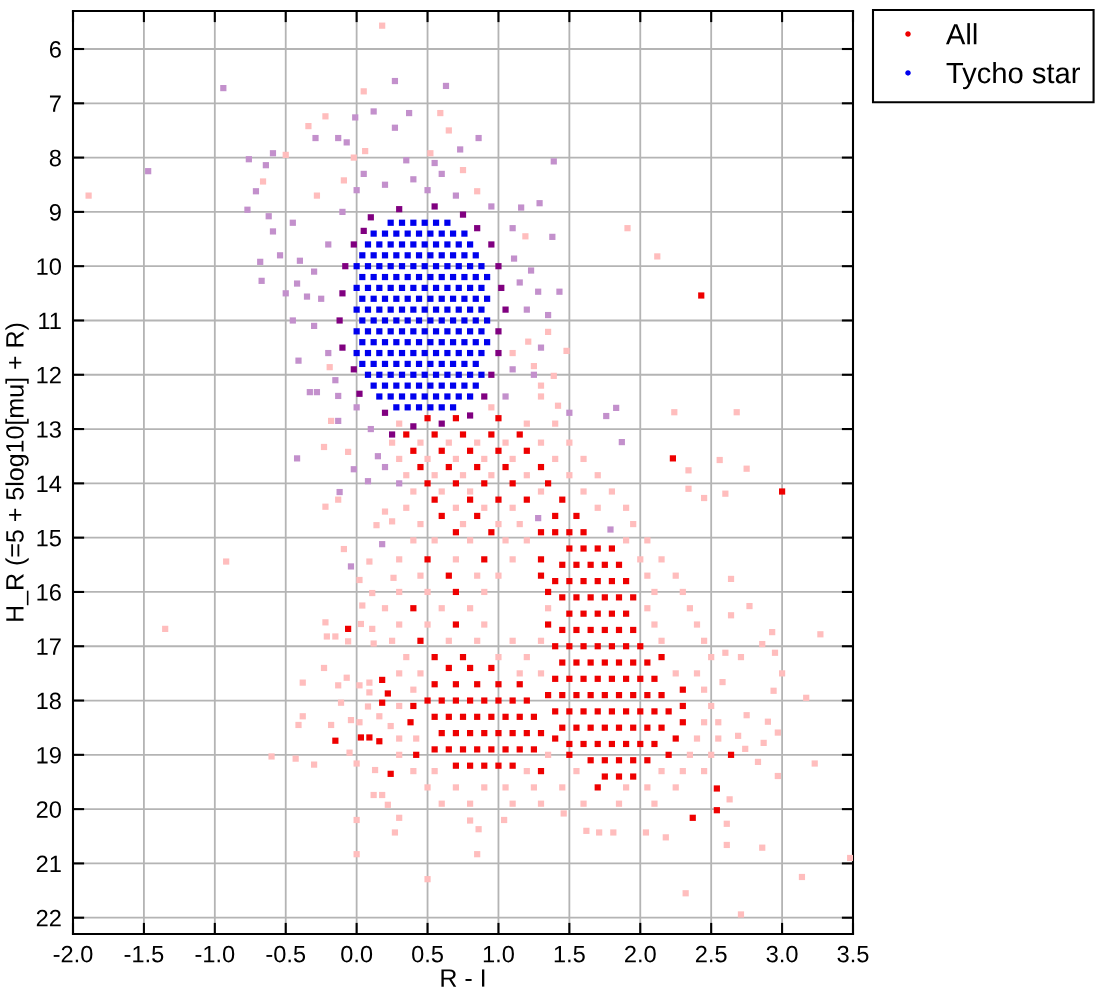  What do you see at coordinates (48, 809) in the screenshot?
I see `y-tick-label: 20` at bounding box center [48, 809].